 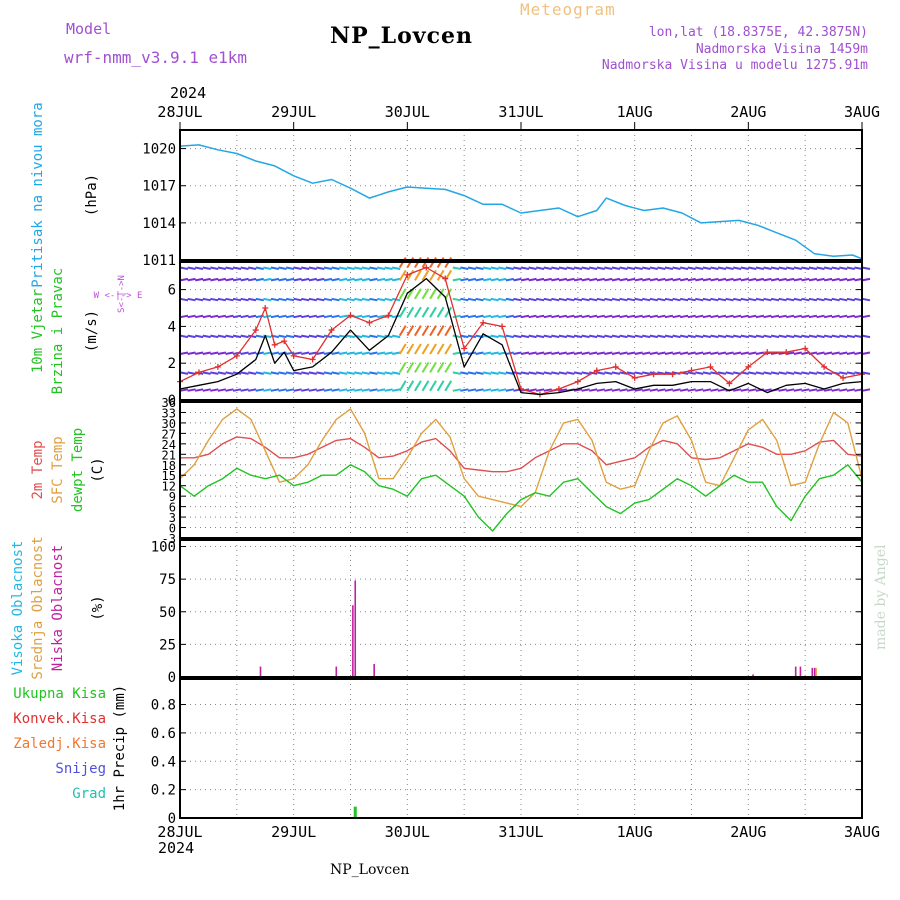 I want to click on wind-compass-ew: W <-|-> E, so click(x=118, y=296).